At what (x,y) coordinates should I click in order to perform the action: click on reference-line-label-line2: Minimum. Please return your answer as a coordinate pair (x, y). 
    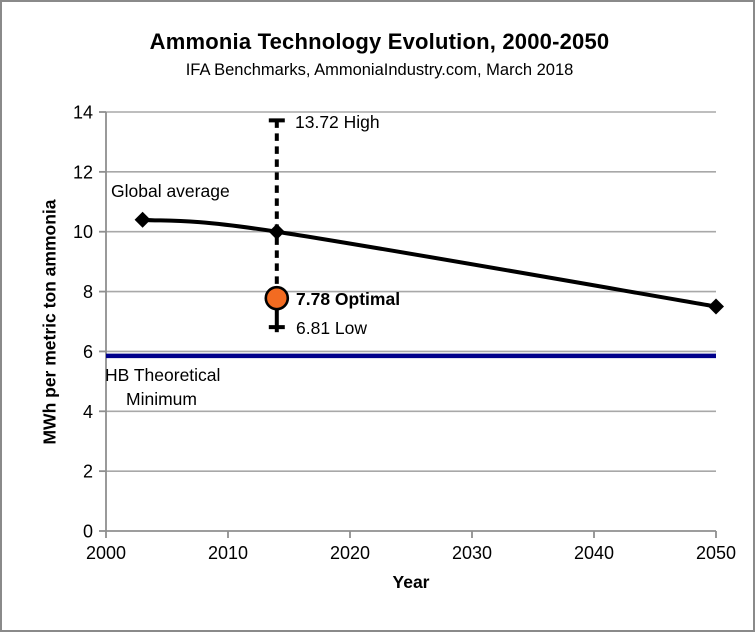
    Looking at the image, I should click on (161, 399).